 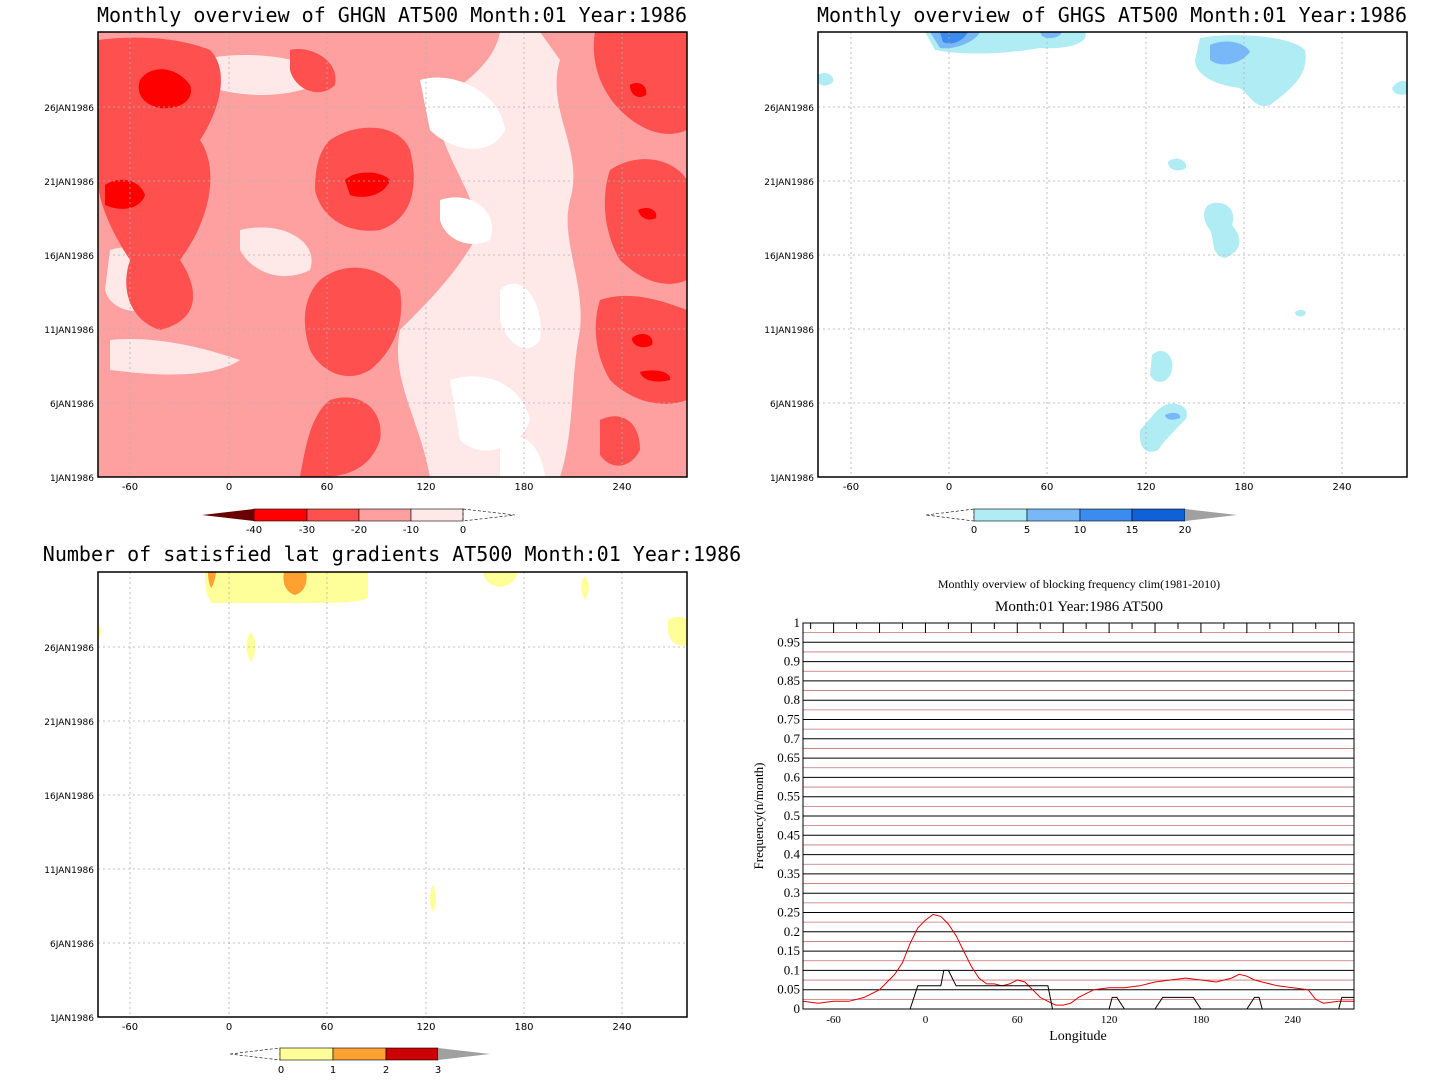 I want to click on y-tick-label: 0.3, so click(x=792, y=892).